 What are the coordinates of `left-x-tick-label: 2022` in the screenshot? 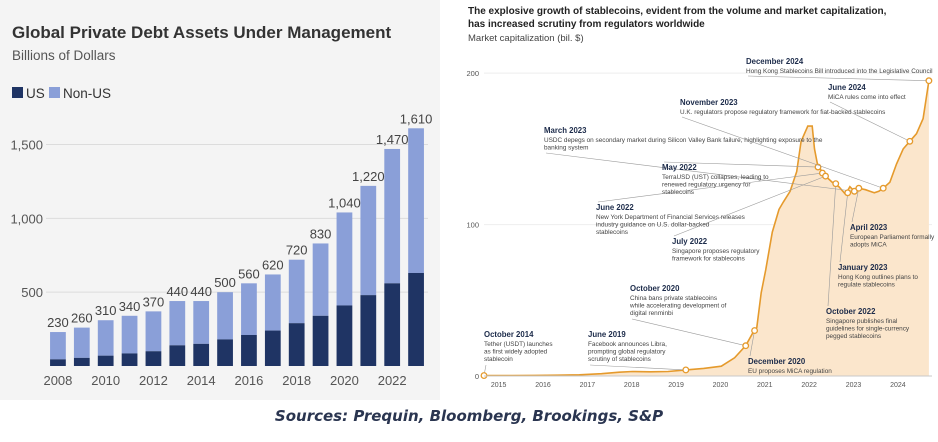 It's located at (392, 380).